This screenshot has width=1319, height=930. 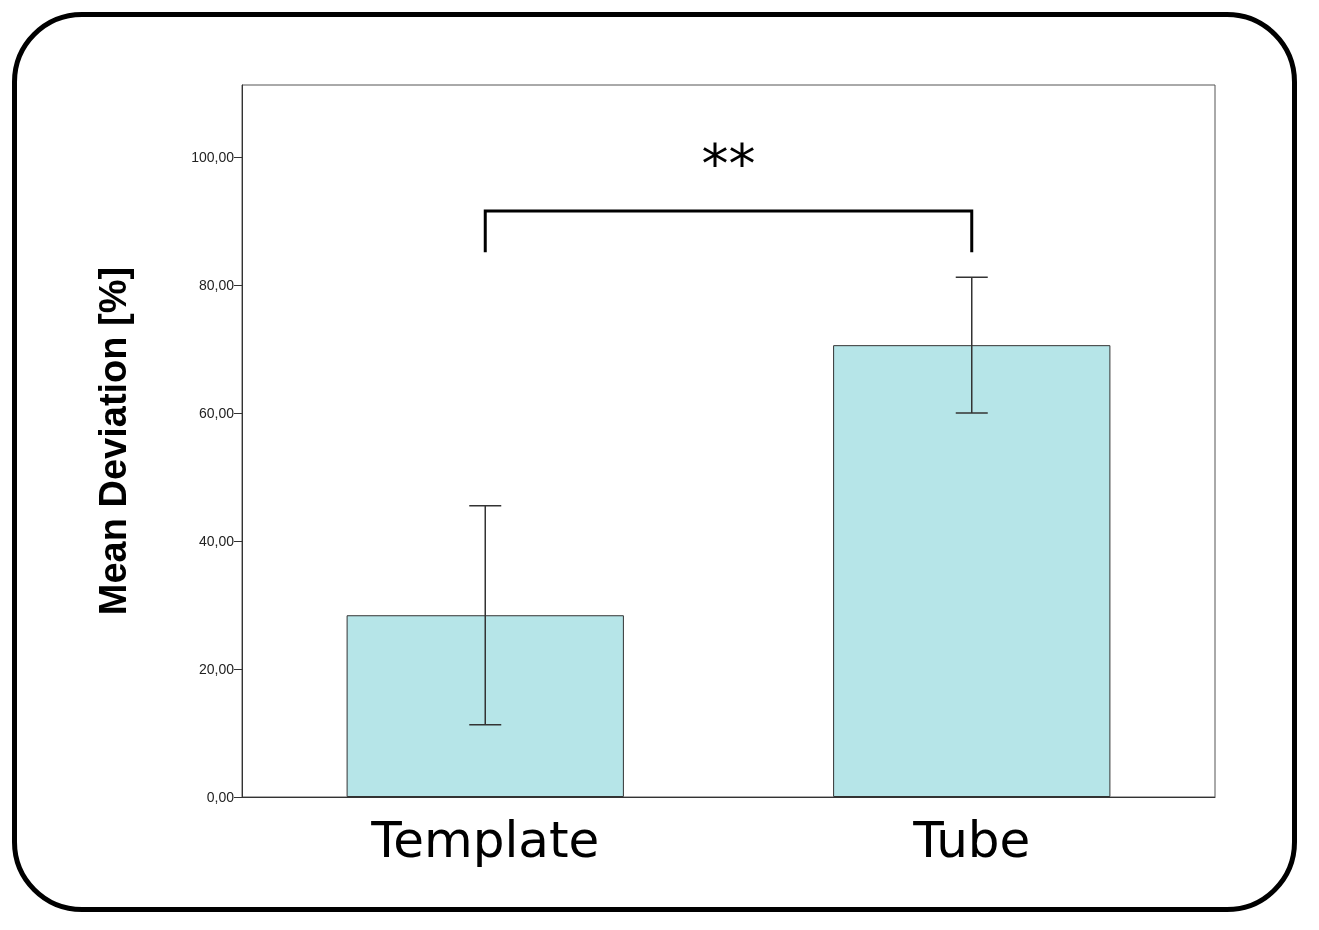 I want to click on y-tick-label: 40,00, so click(x=216, y=541).